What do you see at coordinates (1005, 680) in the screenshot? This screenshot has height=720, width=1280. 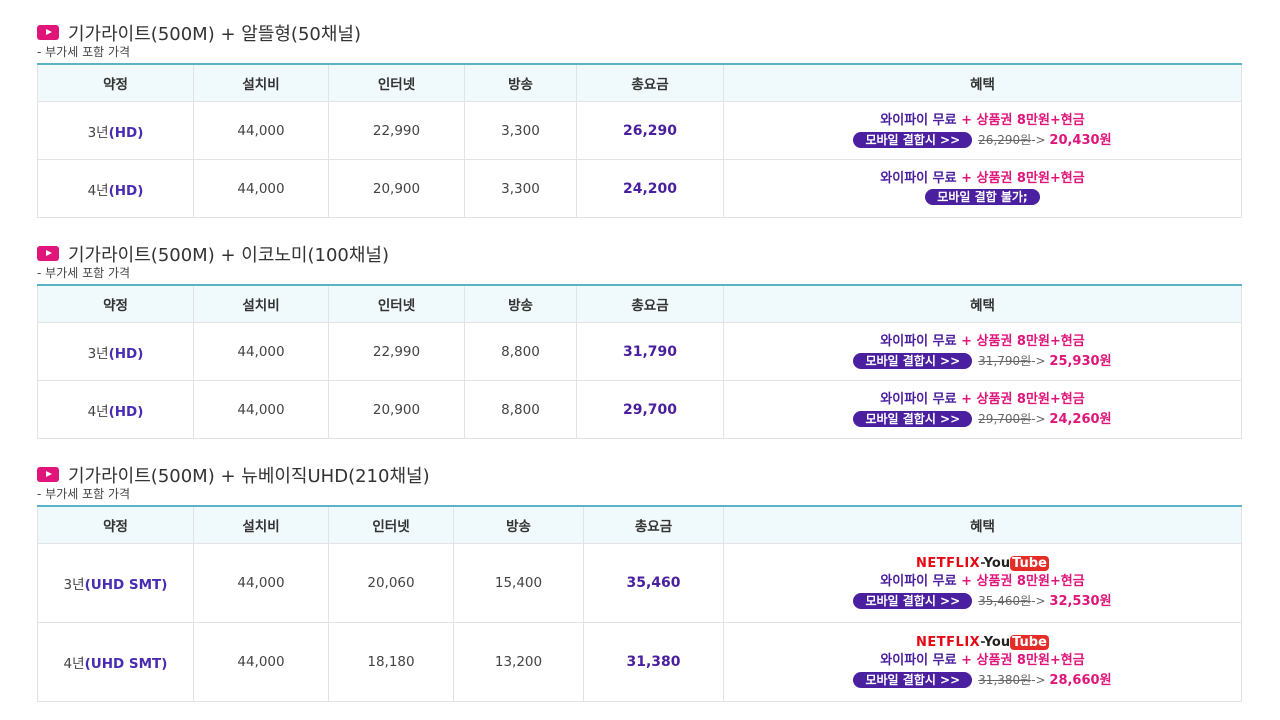 I see `old-price: 31,380원` at bounding box center [1005, 680].